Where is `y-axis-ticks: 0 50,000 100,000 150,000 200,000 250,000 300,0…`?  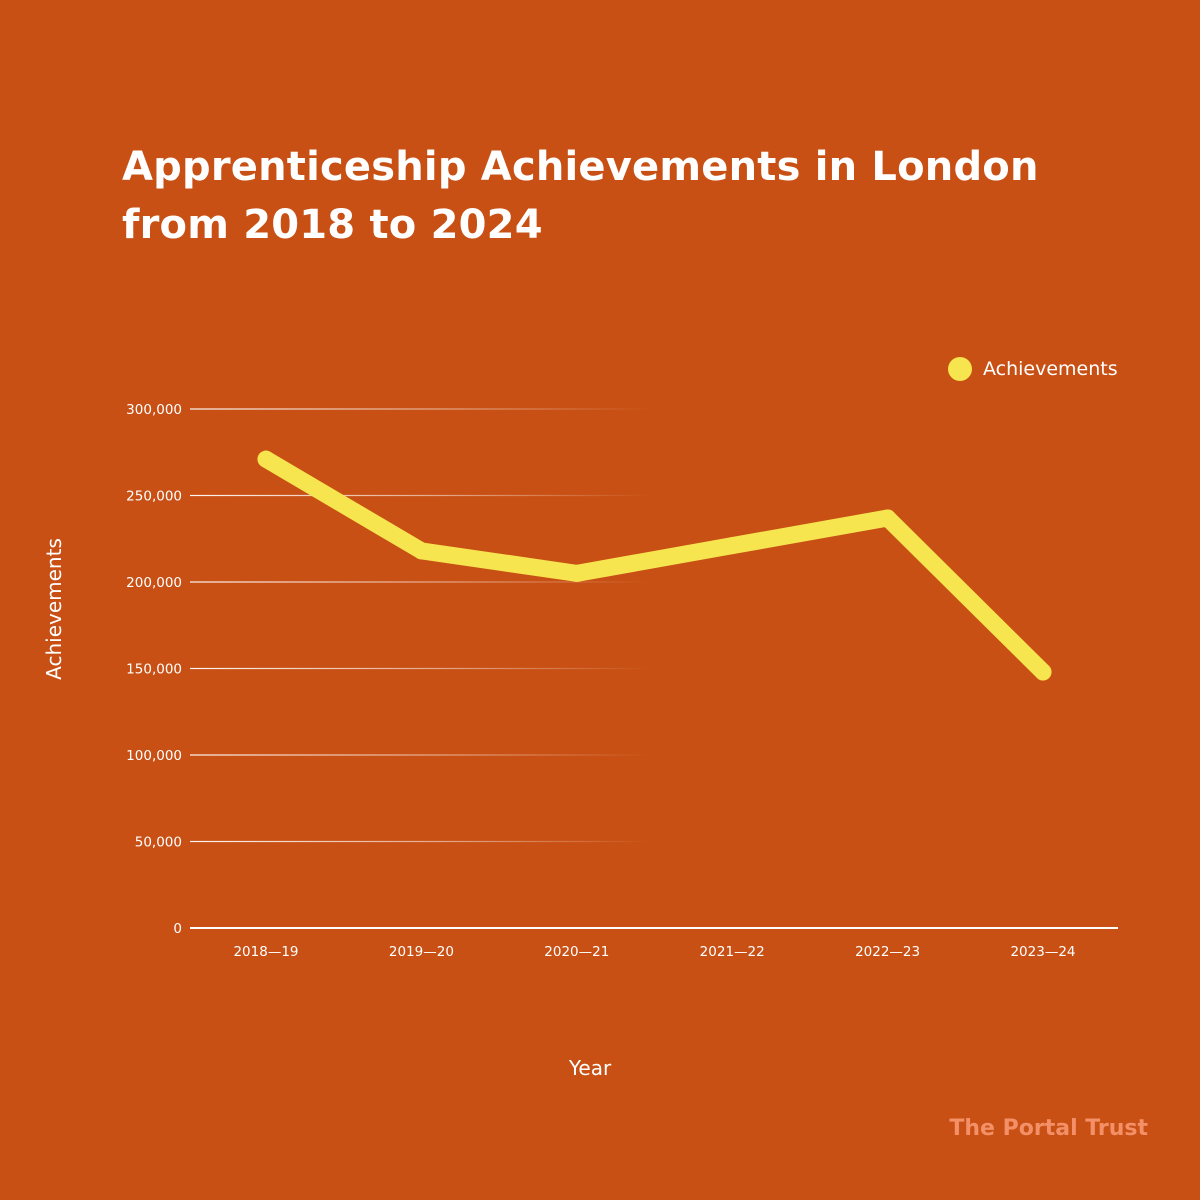
y-axis-ticks: 0 50,000 100,000 150,000 200,000 250,000 300,0… is located at coordinates (154, 669).